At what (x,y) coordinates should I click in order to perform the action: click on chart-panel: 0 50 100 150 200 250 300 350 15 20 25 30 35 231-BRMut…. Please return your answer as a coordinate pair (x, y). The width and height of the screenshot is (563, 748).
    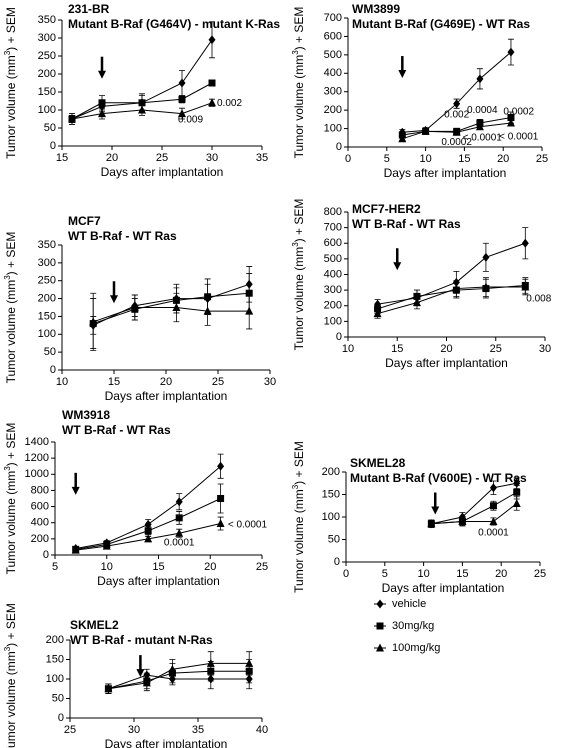
    Looking at the image, I should click on (141, 90).